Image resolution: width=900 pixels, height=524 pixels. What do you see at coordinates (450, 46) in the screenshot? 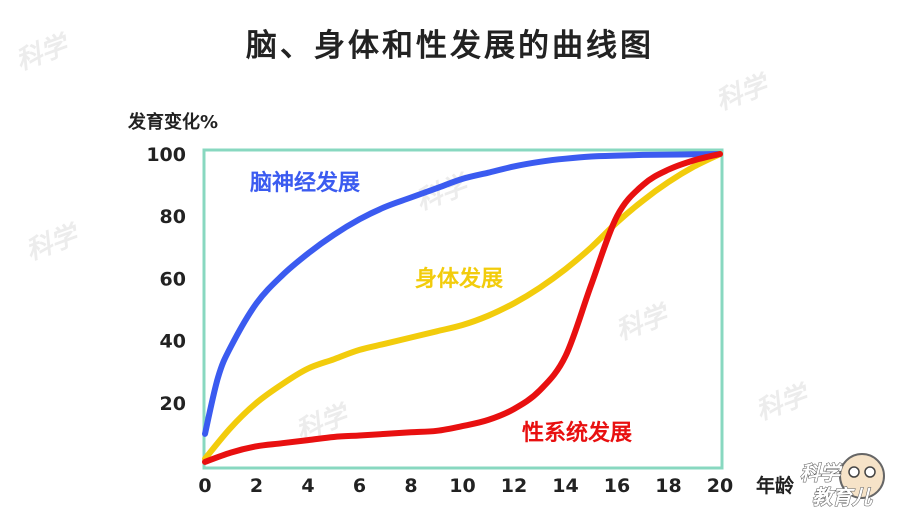
I see `chart-title: 脑、身体和性发展的曲线图` at bounding box center [450, 46].